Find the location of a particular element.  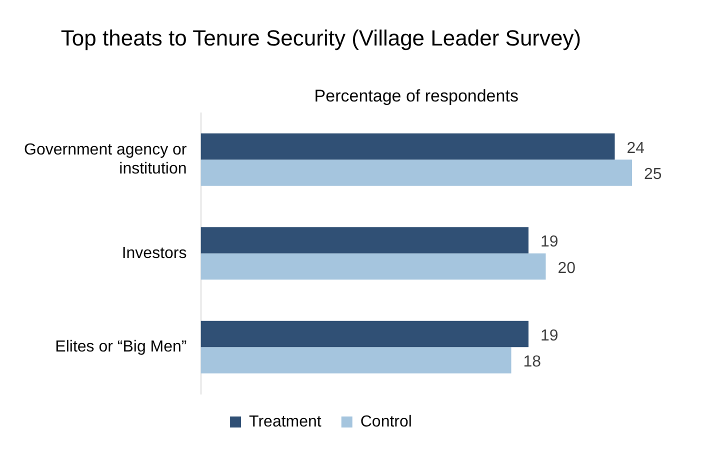

y-tick-label: Government agency or institution is located at coordinates (106, 159).